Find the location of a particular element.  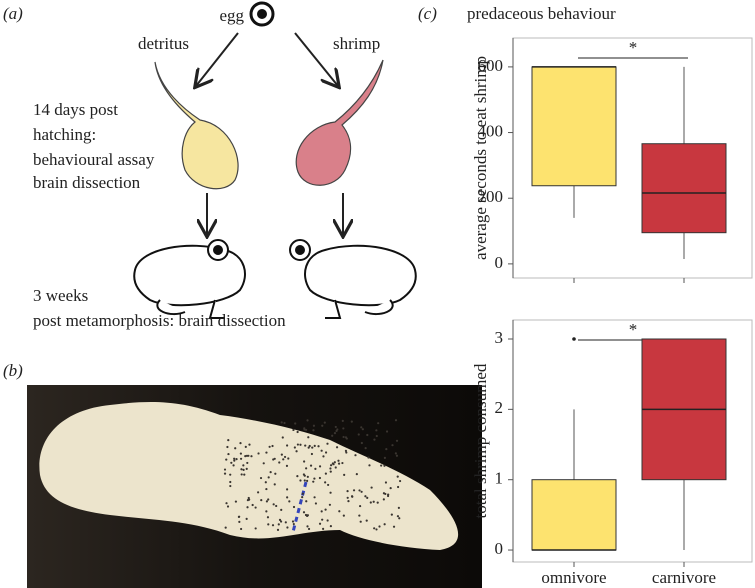

y-axis-label: total shrimp consumed is located at coordinates (480, 440).